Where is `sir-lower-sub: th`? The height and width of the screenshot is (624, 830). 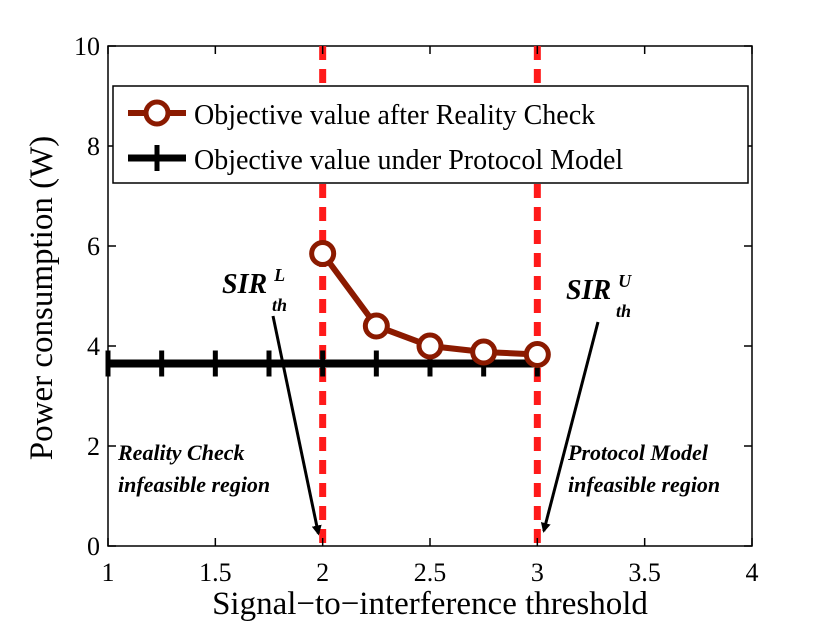 sir-lower-sub: th is located at coordinates (279, 305).